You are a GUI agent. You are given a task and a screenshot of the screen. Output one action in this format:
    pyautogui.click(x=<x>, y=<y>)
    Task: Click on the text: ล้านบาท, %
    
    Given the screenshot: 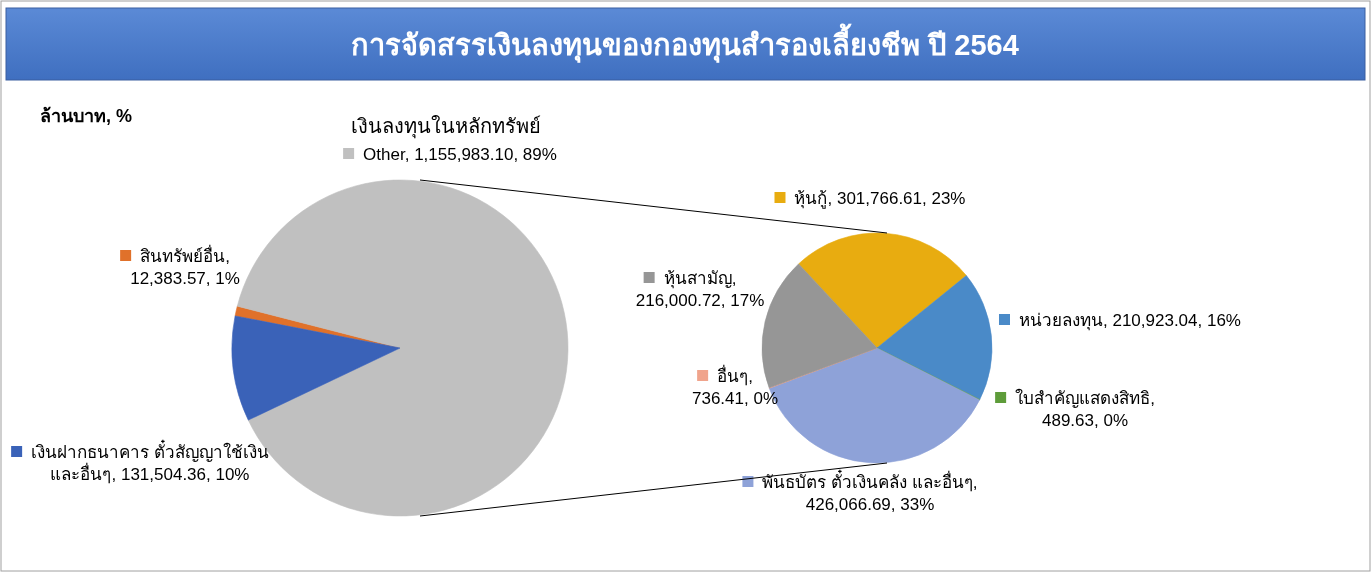 What is the action you would take?
    pyautogui.click(x=86, y=116)
    